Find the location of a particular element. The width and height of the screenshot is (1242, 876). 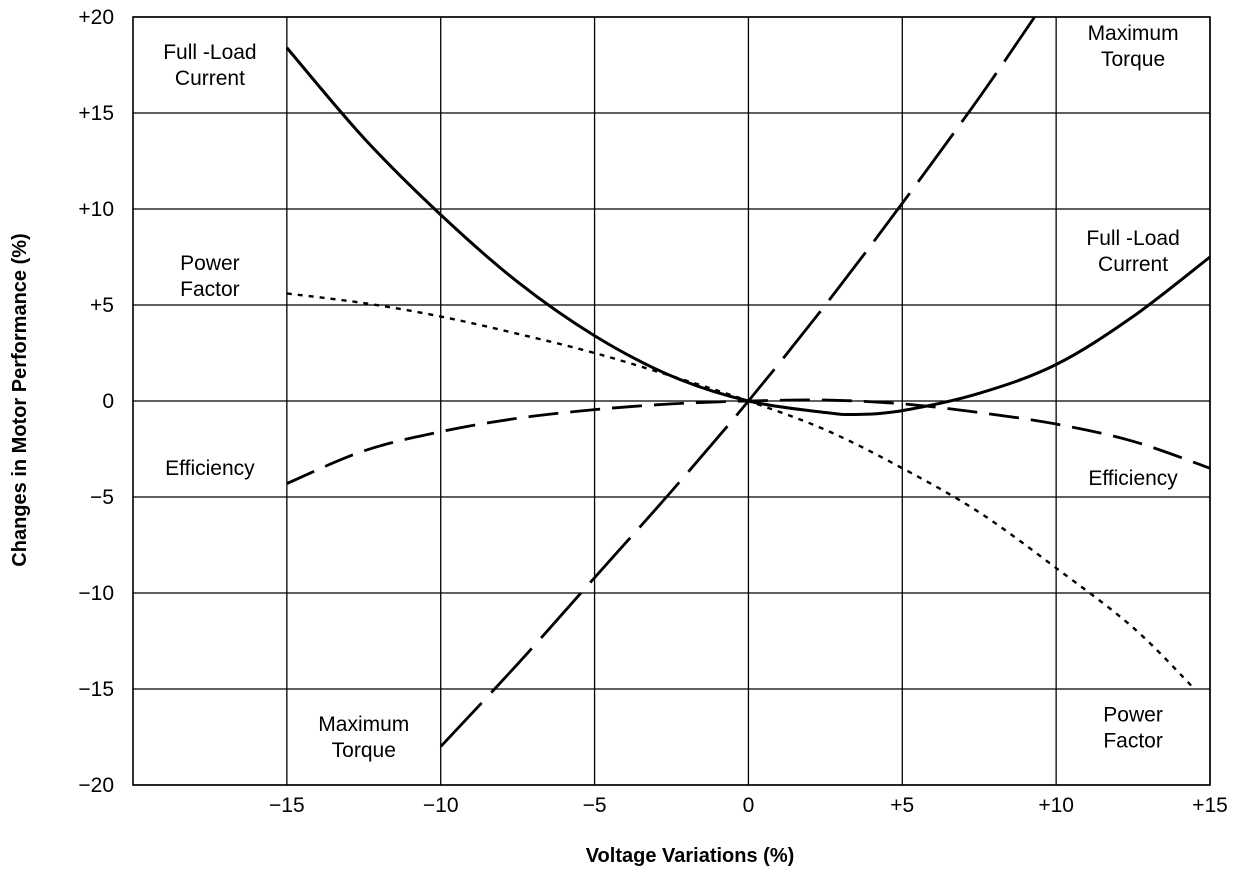

x-tick-label: +10 is located at coordinates (1056, 805).